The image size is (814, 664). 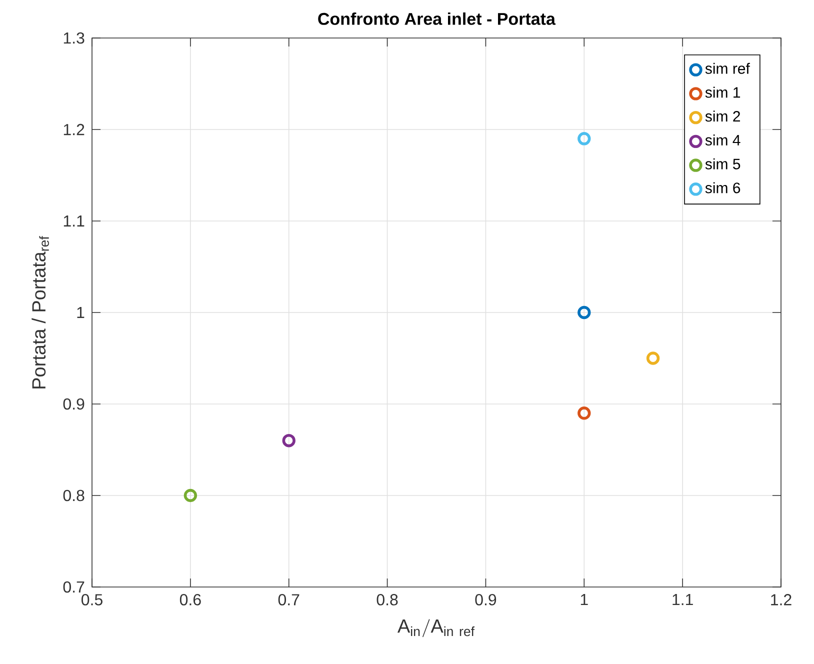 What do you see at coordinates (387, 600) in the screenshot?
I see `x-tick-label: 0.8` at bounding box center [387, 600].